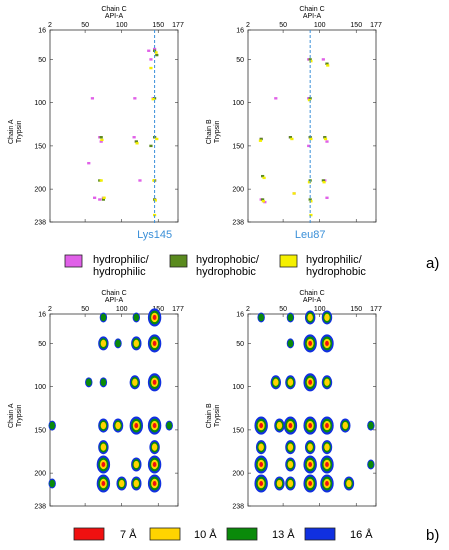  What do you see at coordinates (11, 415) in the screenshot?
I see `y-axis-title: Chain A` at bounding box center [11, 415].